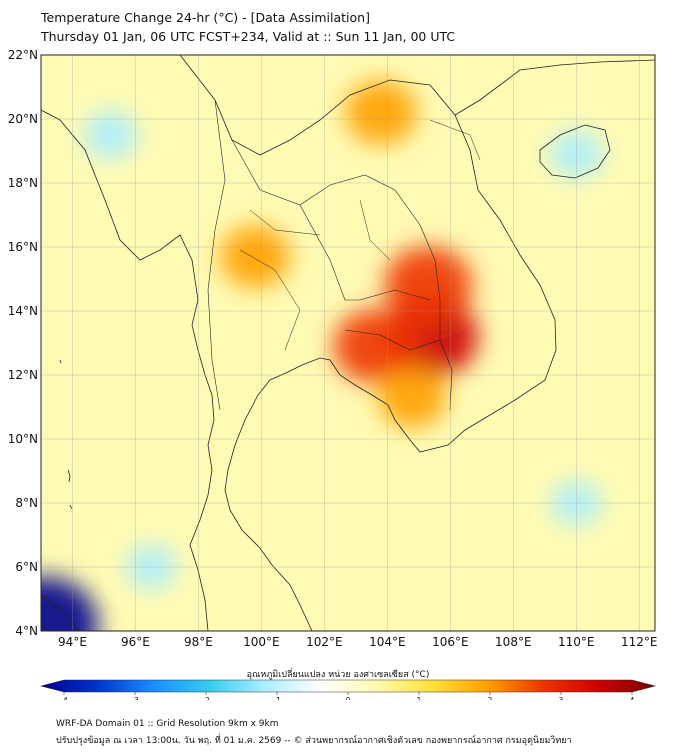 Image resolution: width=676 pixels, height=756 pixels. I want to click on lat-tick-label: 16°N, so click(23, 247).